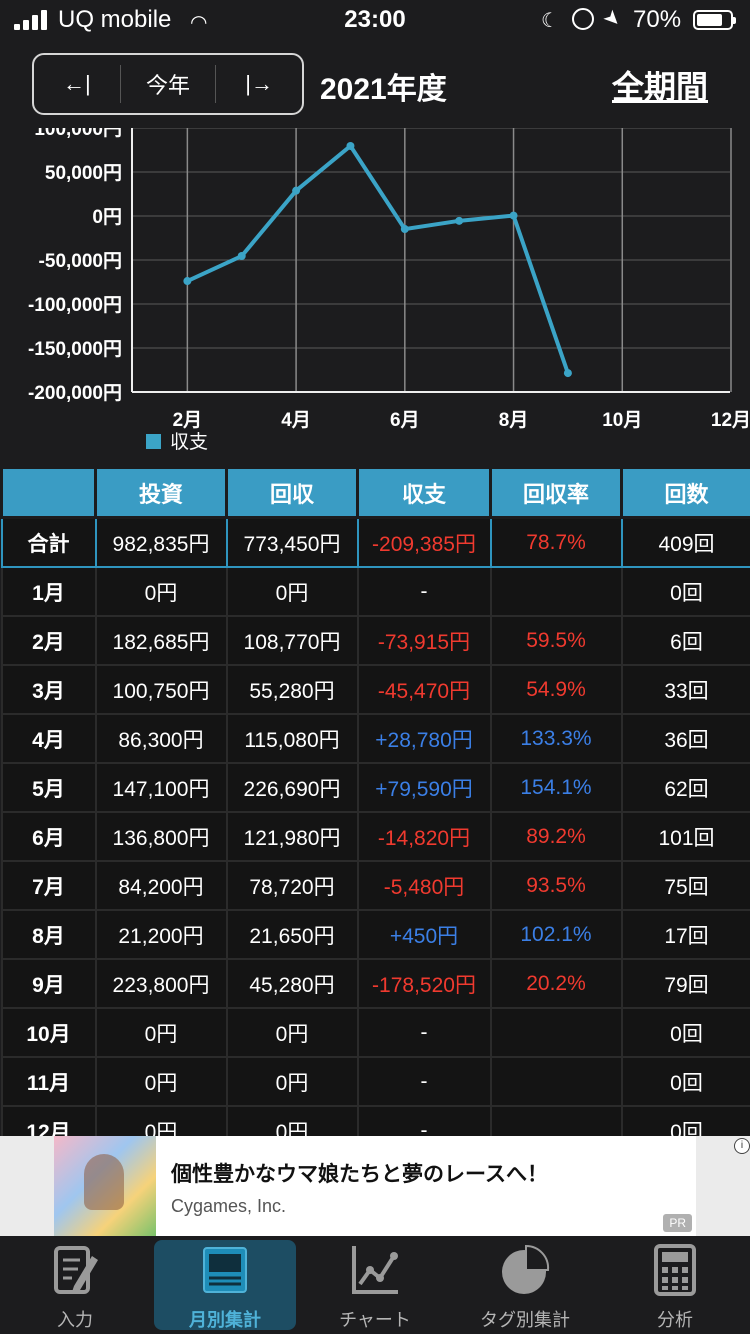  I want to click on row-return: 21,650円, so click(292, 934).